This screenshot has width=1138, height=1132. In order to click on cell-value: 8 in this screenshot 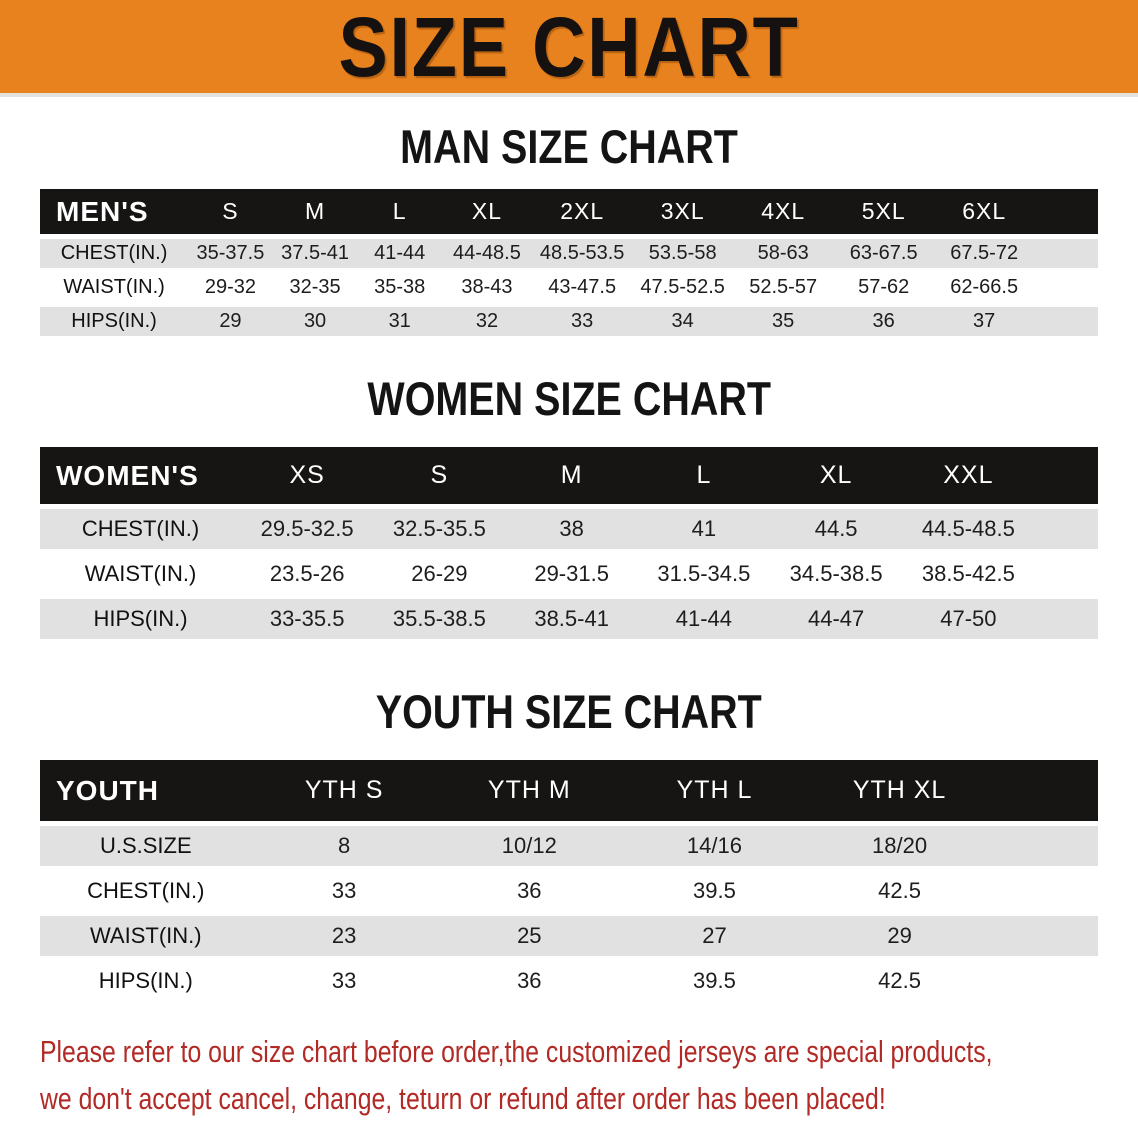, I will do `click(344, 846)`.